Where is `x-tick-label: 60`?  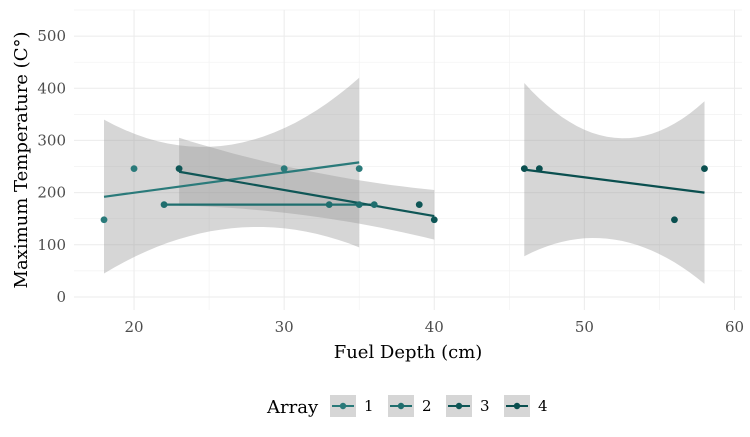
x-tick-label: 60 is located at coordinates (734, 327).